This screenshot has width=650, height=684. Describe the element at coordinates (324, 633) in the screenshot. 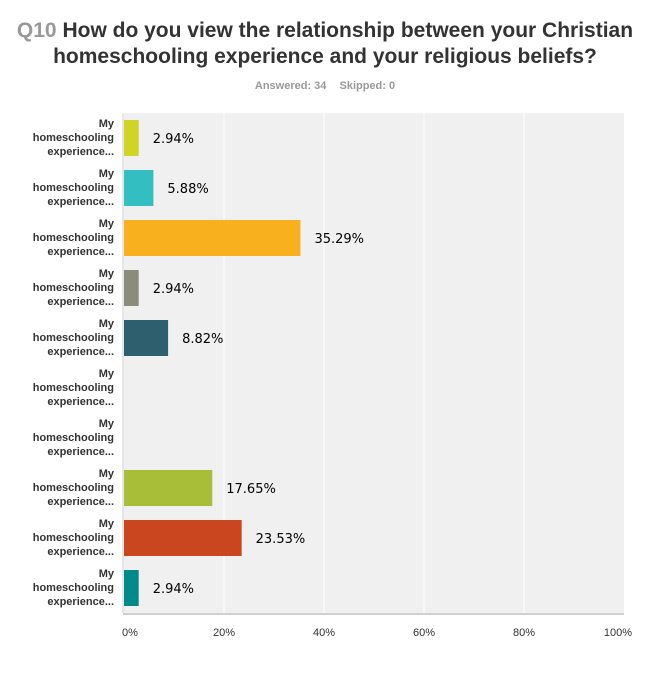

I see `x-tick-label: 40%` at that location.